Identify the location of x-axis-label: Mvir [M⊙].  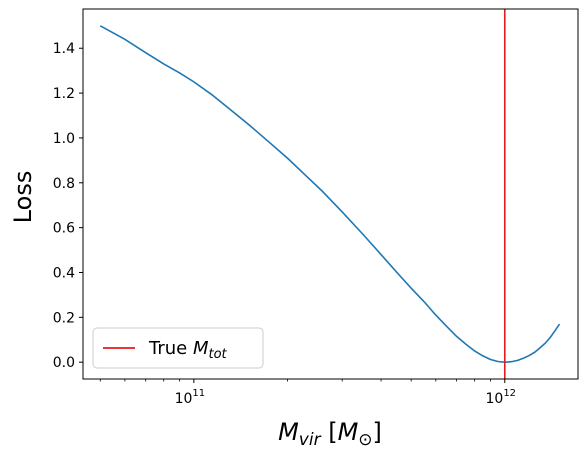
(330, 434).